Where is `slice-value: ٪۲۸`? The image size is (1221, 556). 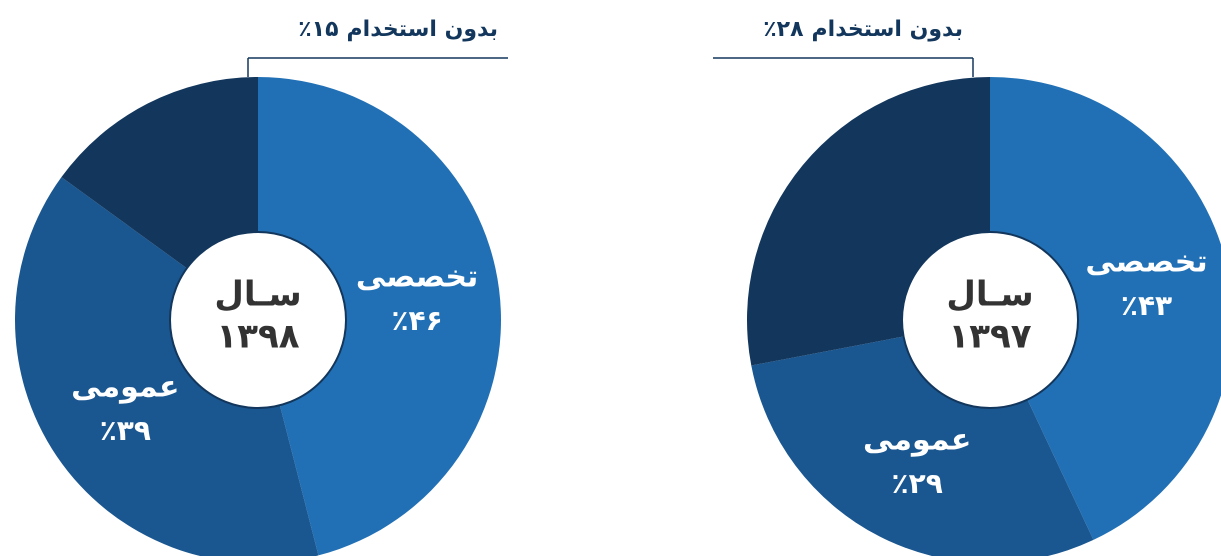 slice-value: ٪۲۸ is located at coordinates (783, 29).